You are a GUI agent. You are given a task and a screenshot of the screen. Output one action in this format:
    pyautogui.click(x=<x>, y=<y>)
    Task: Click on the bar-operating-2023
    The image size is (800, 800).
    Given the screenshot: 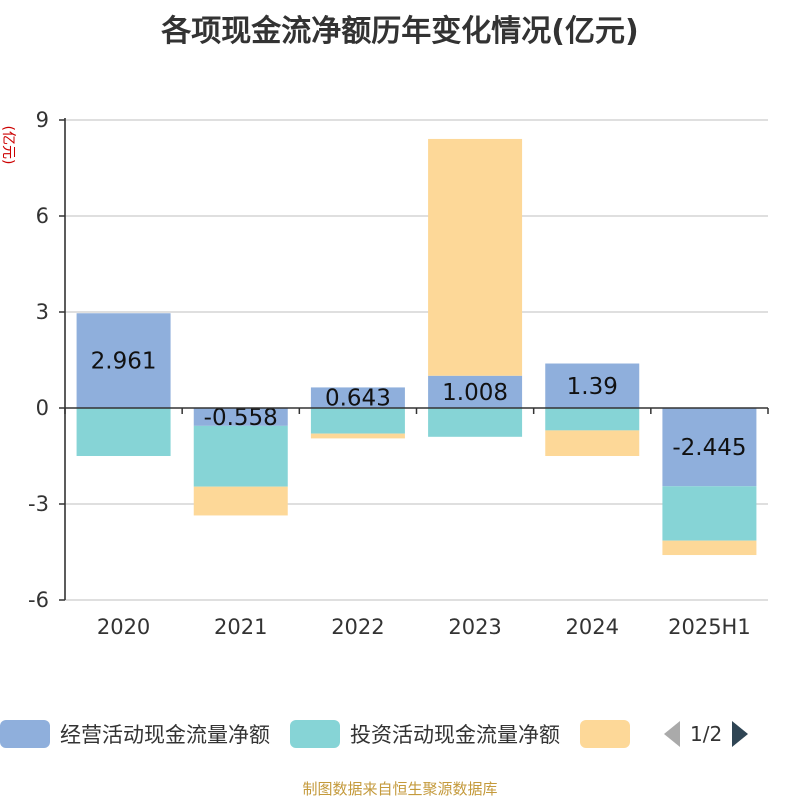 What is the action you would take?
    pyautogui.click(x=475, y=391)
    